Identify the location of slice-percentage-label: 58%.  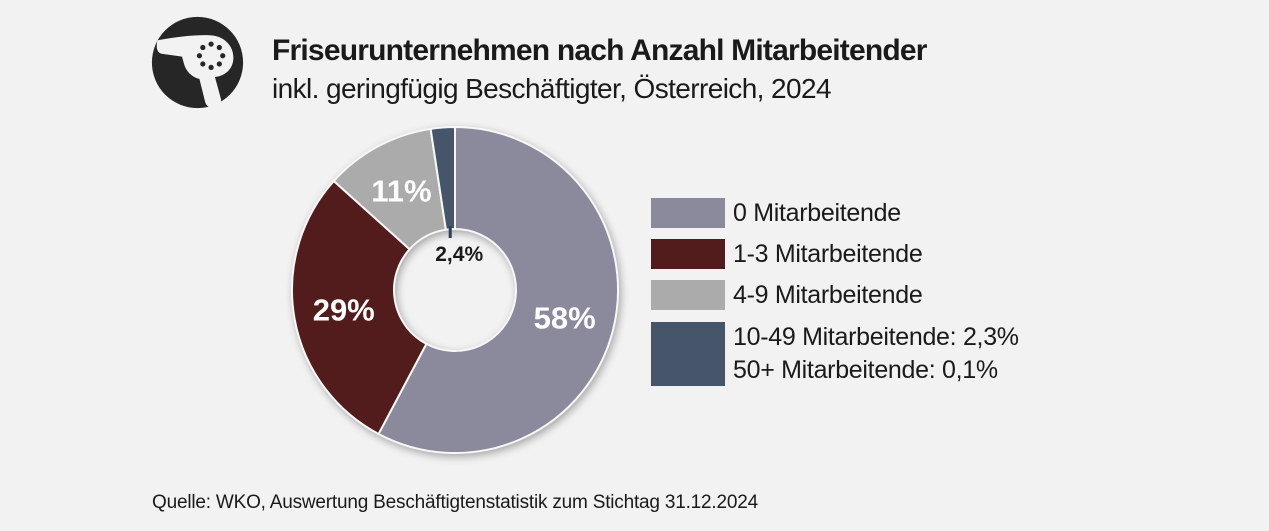
(565, 317).